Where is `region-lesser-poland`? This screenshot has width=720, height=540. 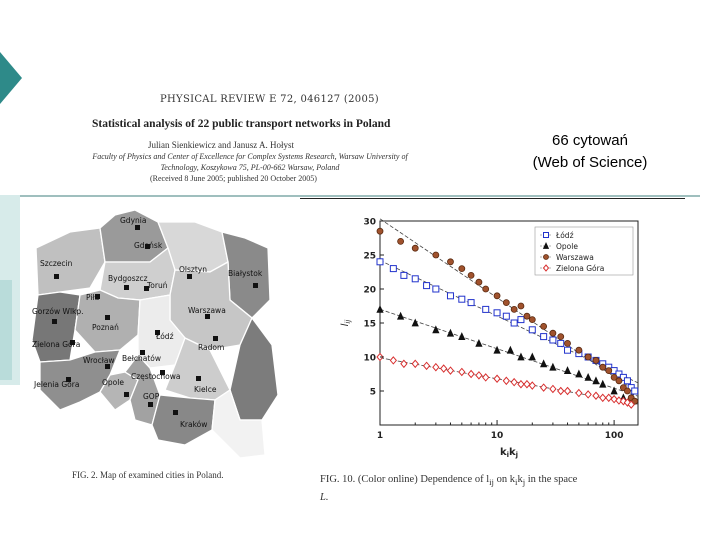
region-lesser-poland is located at coordinates (183, 420).